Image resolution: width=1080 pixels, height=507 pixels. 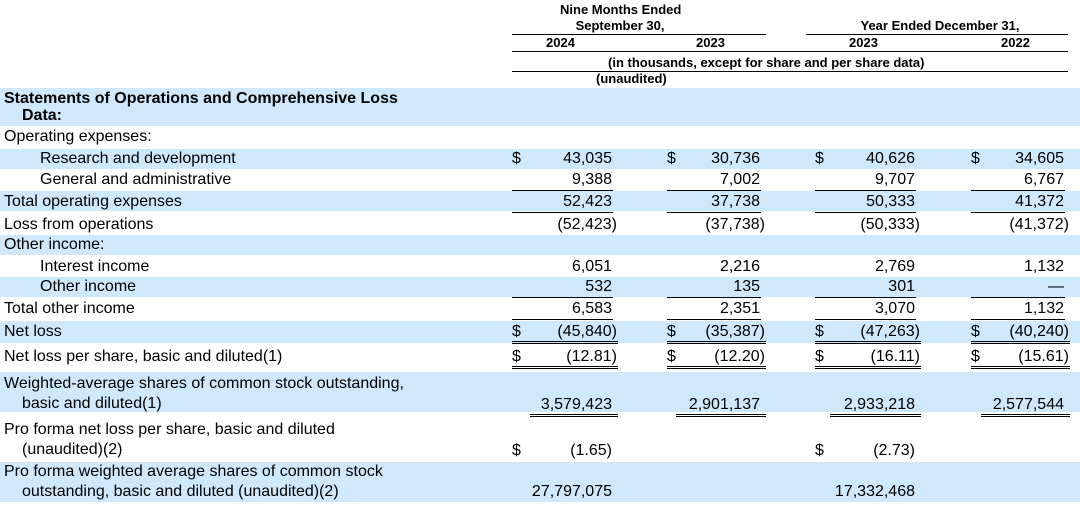 What do you see at coordinates (591, 308) in the screenshot?
I see `value-2024: 6,583` at bounding box center [591, 308].